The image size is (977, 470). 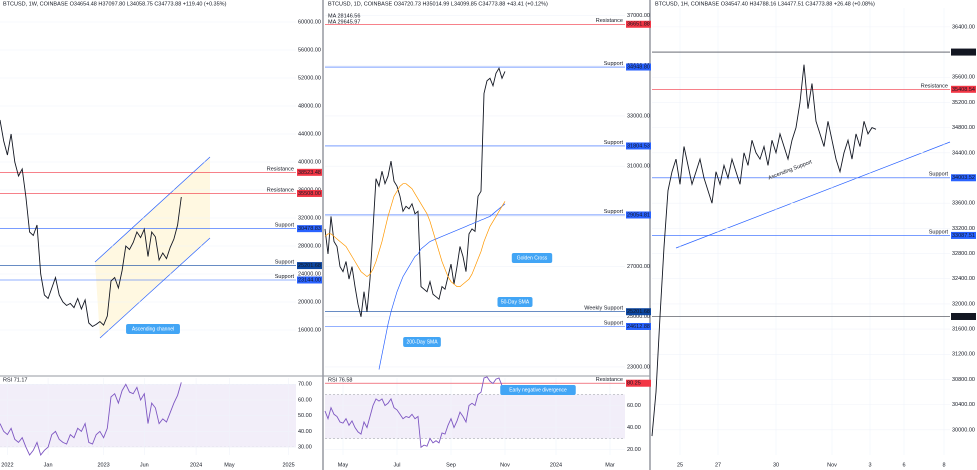 I want to click on x-tick-label: 3, so click(x=869, y=465).